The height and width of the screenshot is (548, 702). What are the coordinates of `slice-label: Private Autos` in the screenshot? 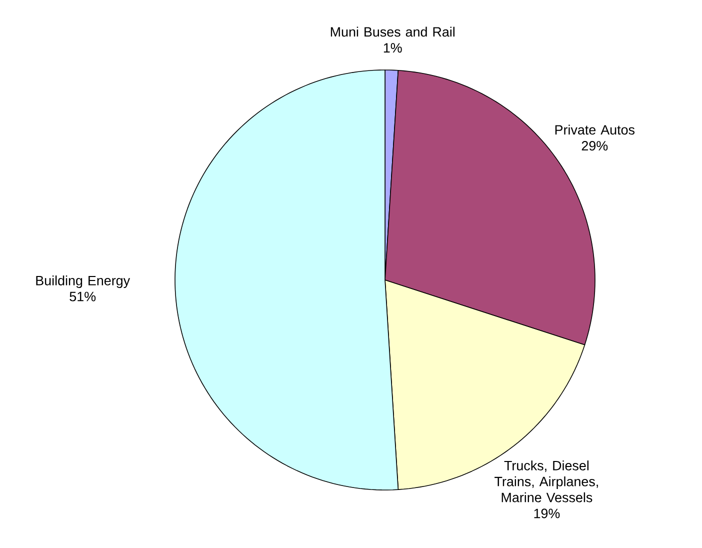 It's located at (595, 129).